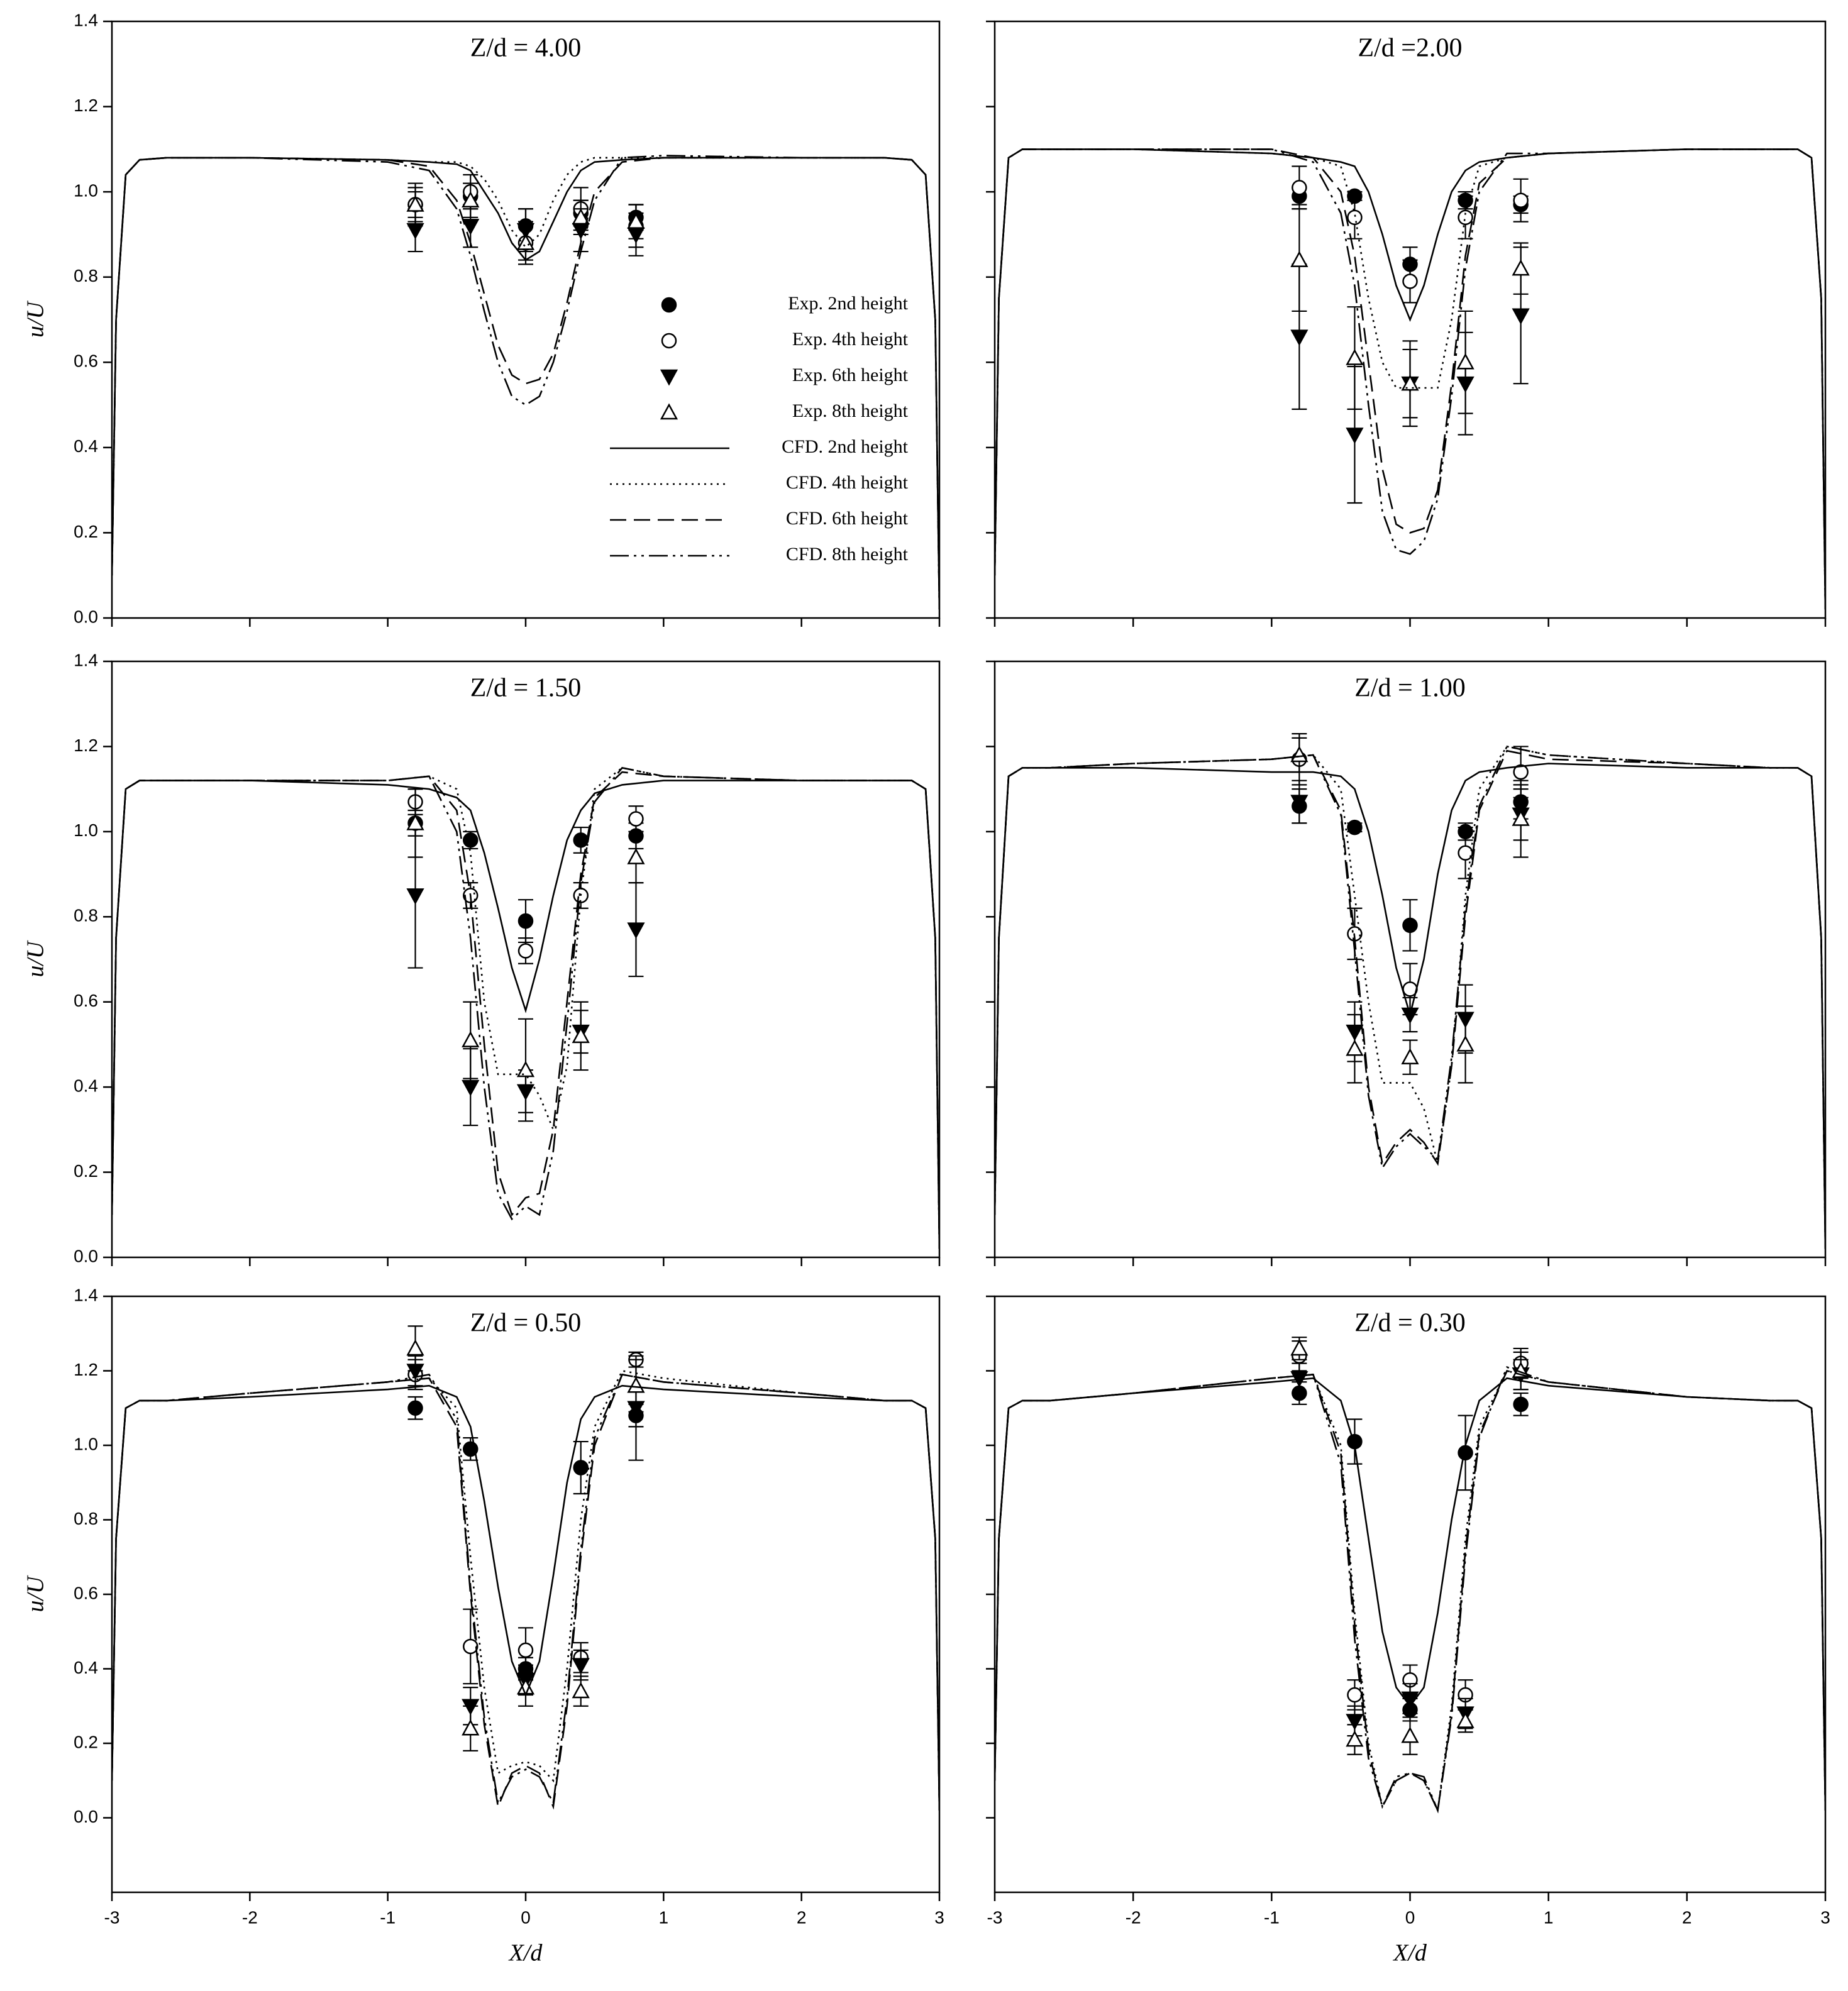 The width and height of the screenshot is (1848, 1991). What do you see at coordinates (525, 1953) in the screenshot?
I see `x-axis-label: X/d` at bounding box center [525, 1953].